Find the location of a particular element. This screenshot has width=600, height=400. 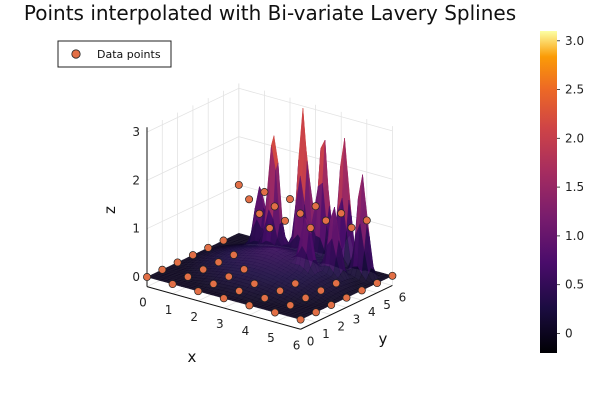

z-axis-label: z is located at coordinates (110, 210).